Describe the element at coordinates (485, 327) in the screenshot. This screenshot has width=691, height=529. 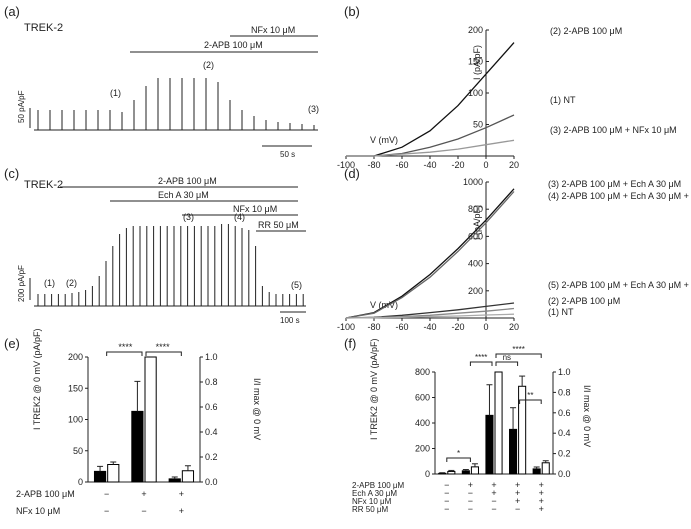
I see `x-tick-label: 0` at that location.